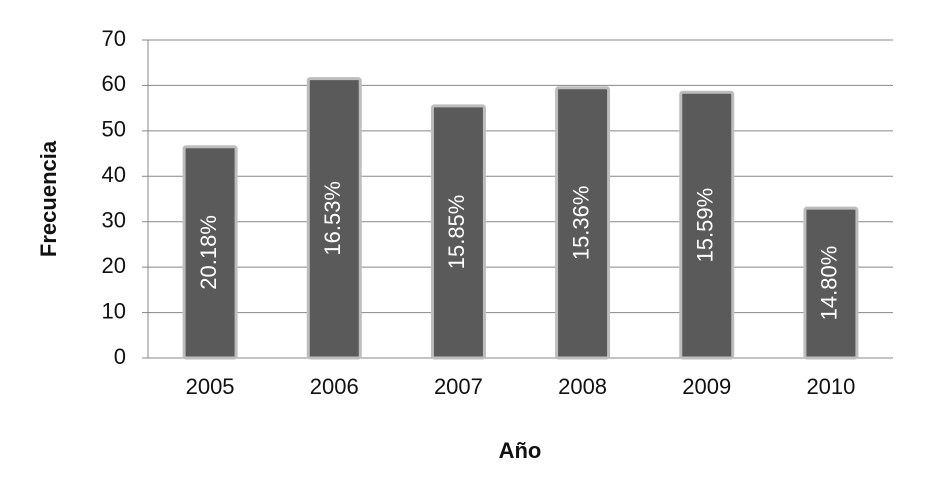 Image resolution: width=948 pixels, height=490 pixels. What do you see at coordinates (114, 83) in the screenshot?
I see `y-tick-label: 60` at bounding box center [114, 83].